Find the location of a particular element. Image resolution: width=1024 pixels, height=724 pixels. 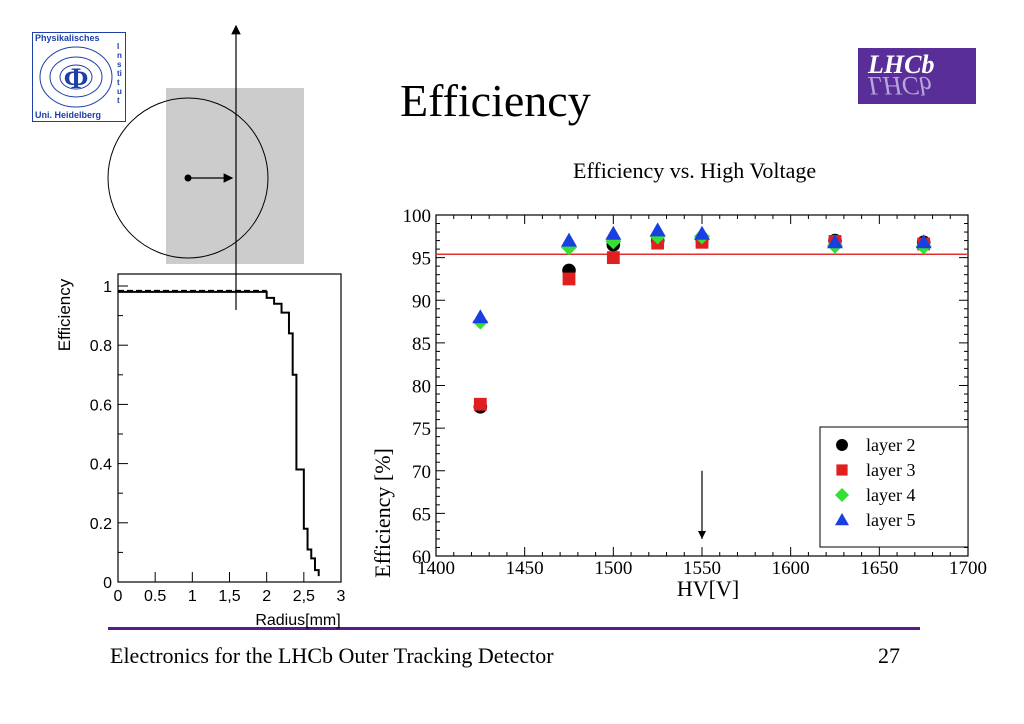

left-plot-efficiency-curve is located at coordinates (219, 433).